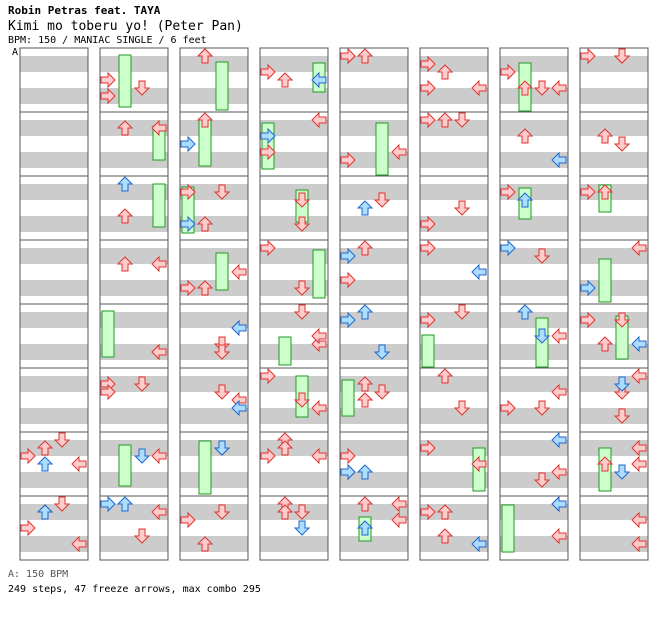 This screenshot has height=620, width=672. What do you see at coordinates (107, 40) in the screenshot?
I see `song-info: BPM: 150 / MANIAC SINGLE / 6 feet` at bounding box center [107, 40].